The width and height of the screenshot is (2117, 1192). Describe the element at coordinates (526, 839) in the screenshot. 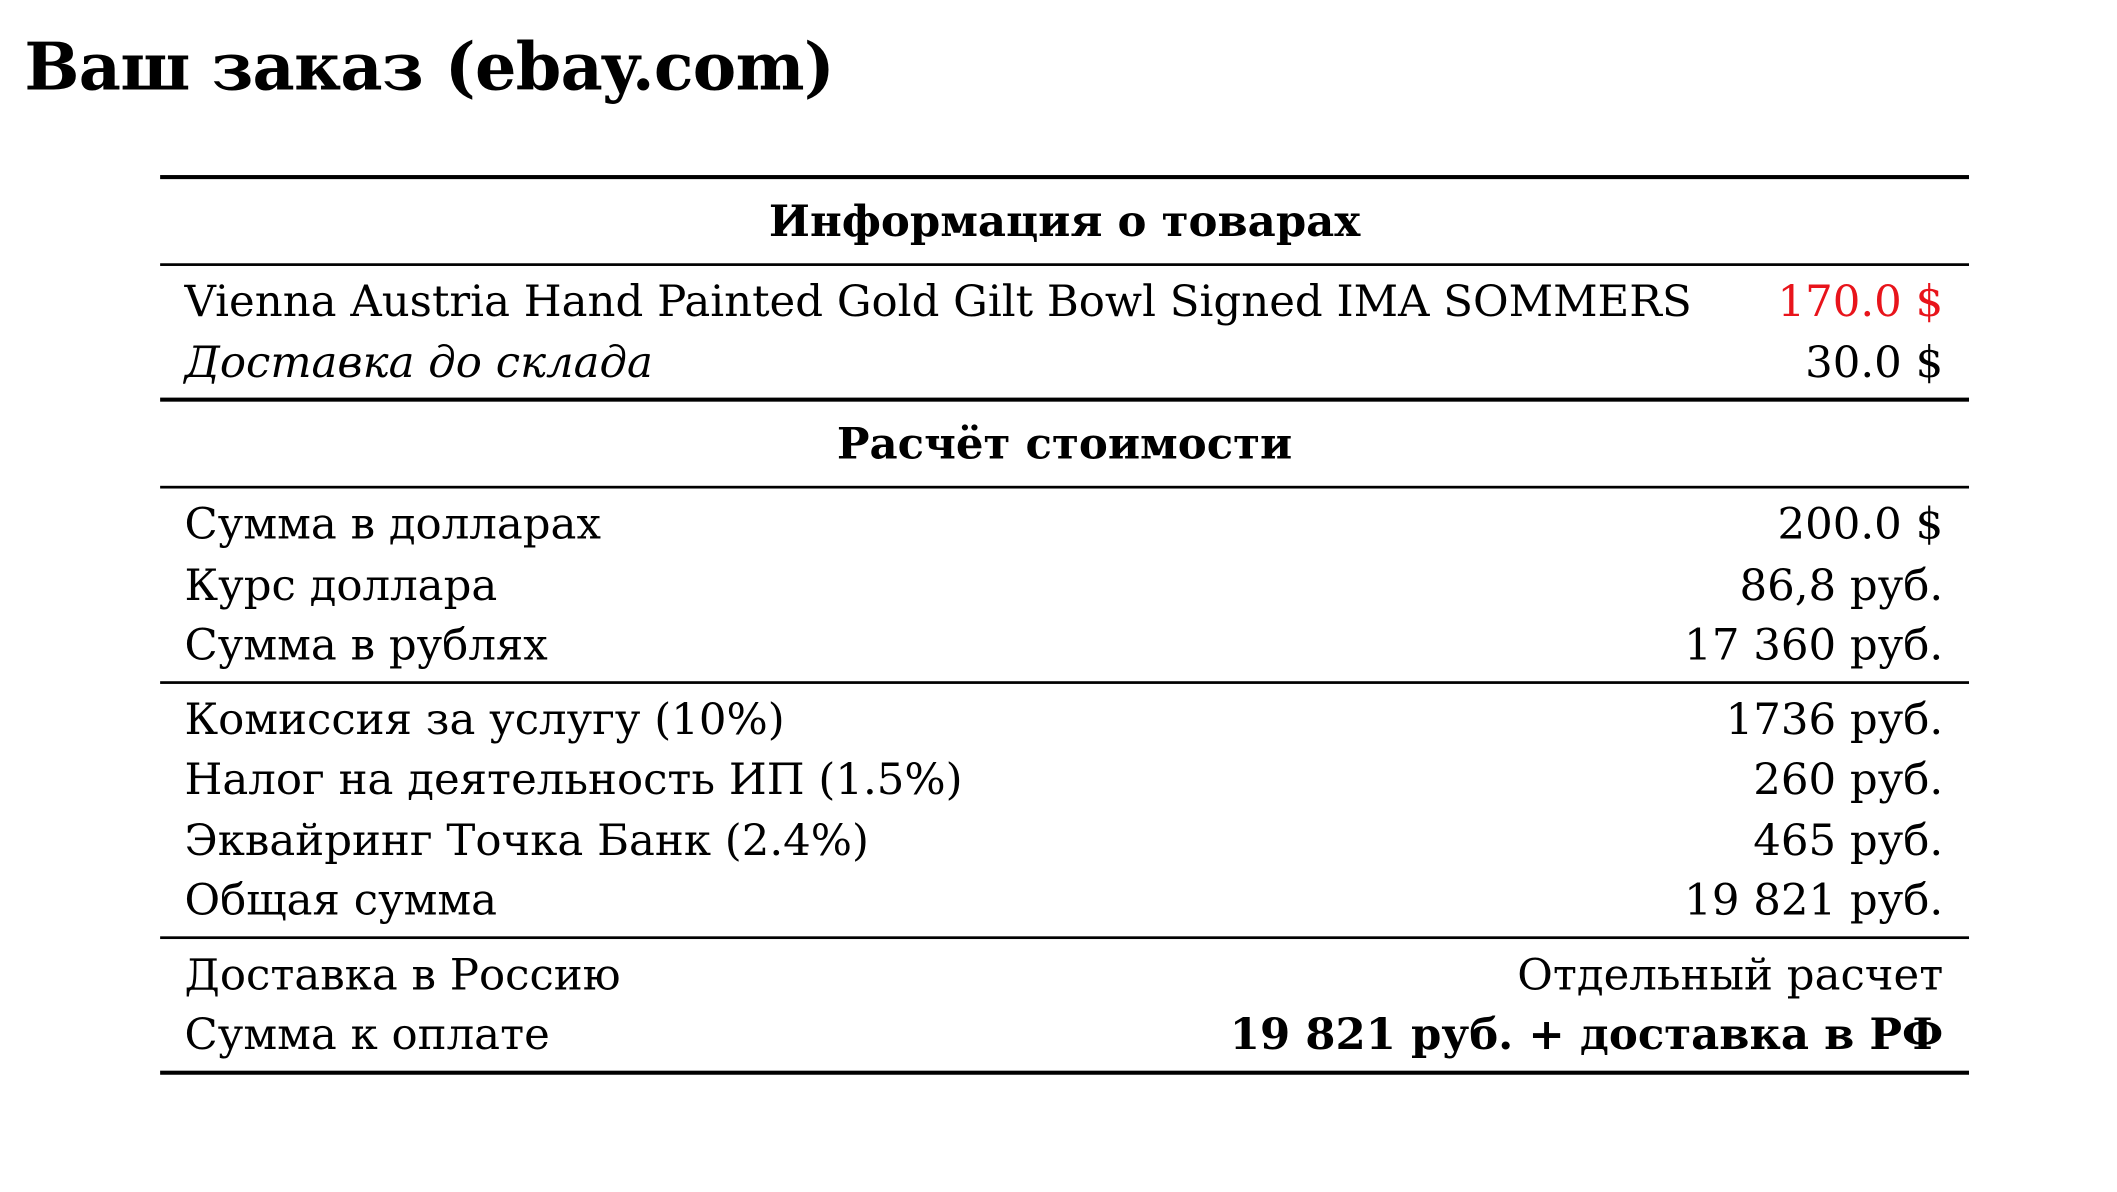

I see `row-label: Эквайринг Точка Банк (2.4%)` at that location.